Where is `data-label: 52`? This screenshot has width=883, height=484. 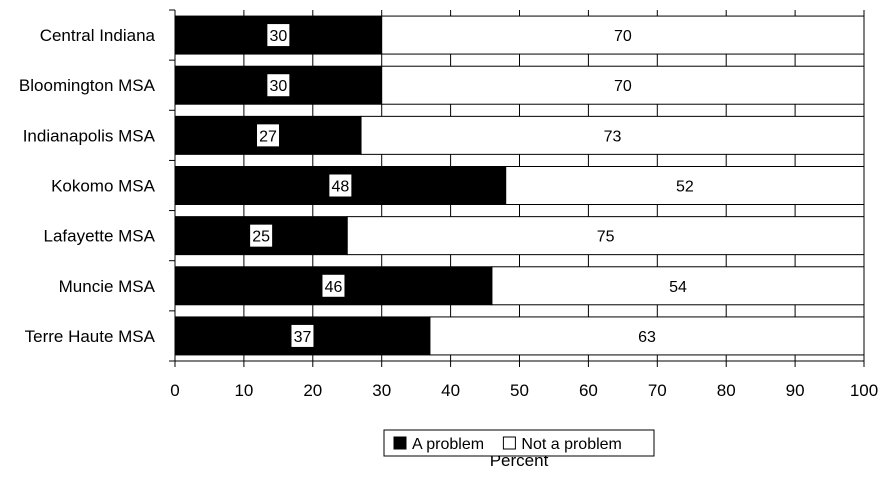 data-label: 52 is located at coordinates (685, 187).